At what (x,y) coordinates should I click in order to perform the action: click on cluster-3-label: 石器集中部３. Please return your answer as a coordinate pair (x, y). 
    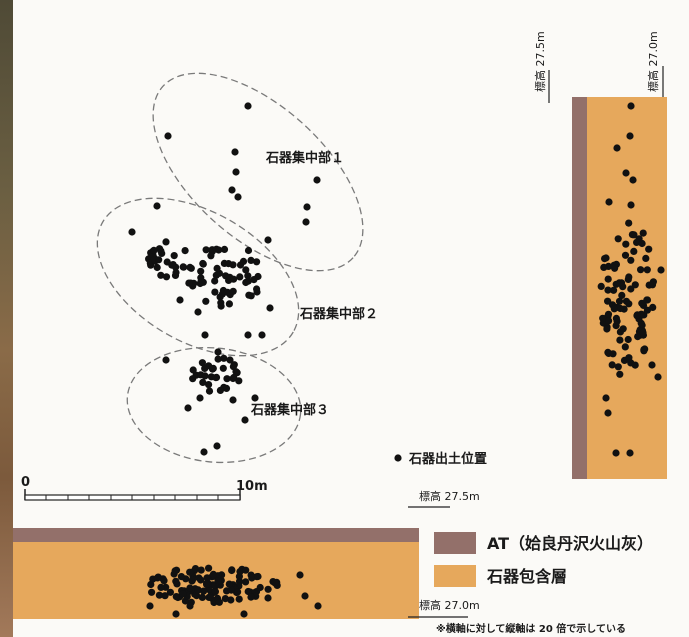
    Looking at the image, I should click on (289, 410).